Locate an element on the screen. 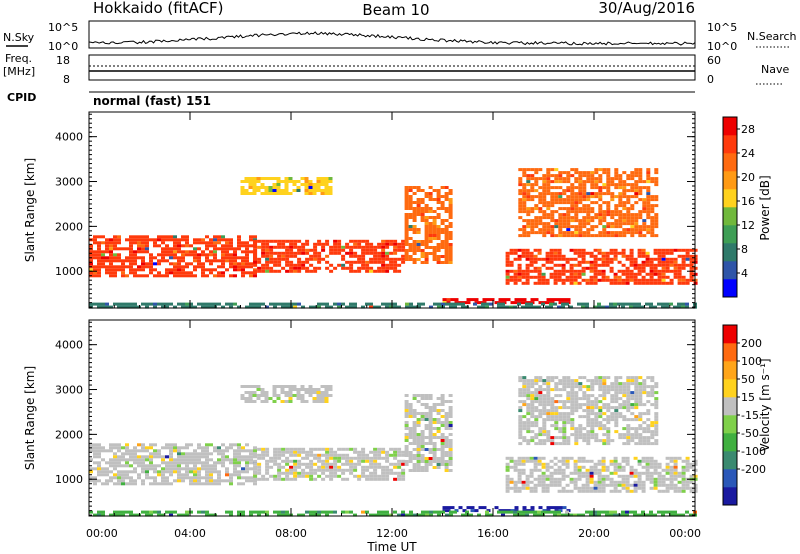  y-tick-label: 3000 is located at coordinates (69, 182).